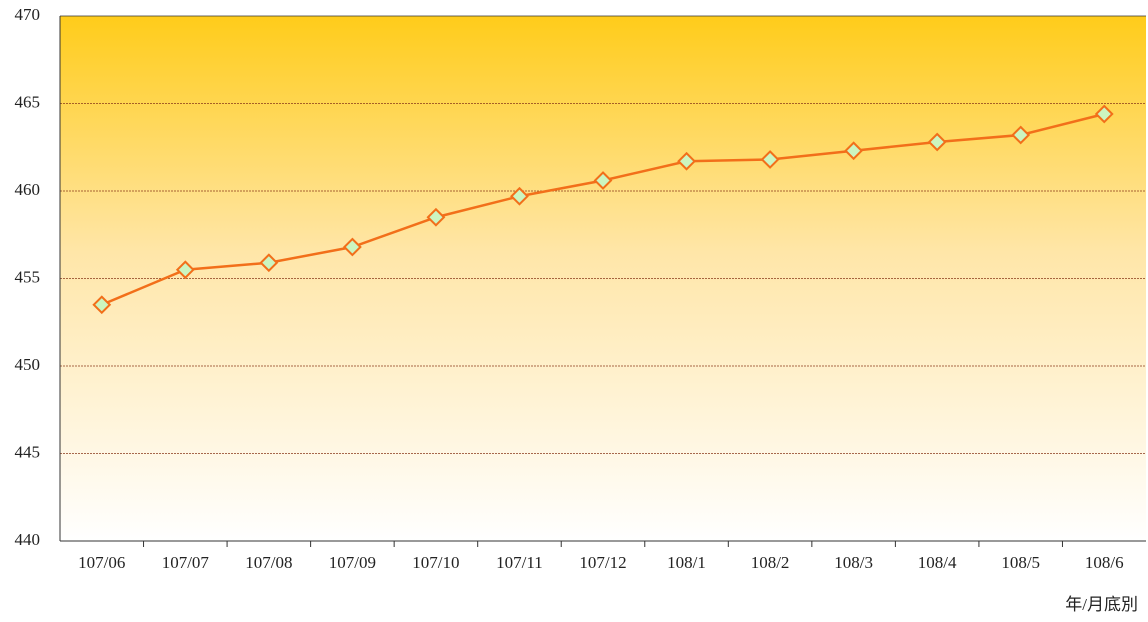 The height and width of the screenshot is (622, 1148). What do you see at coordinates (435, 562) in the screenshot?
I see `x-tick-label: 107/10` at bounding box center [435, 562].